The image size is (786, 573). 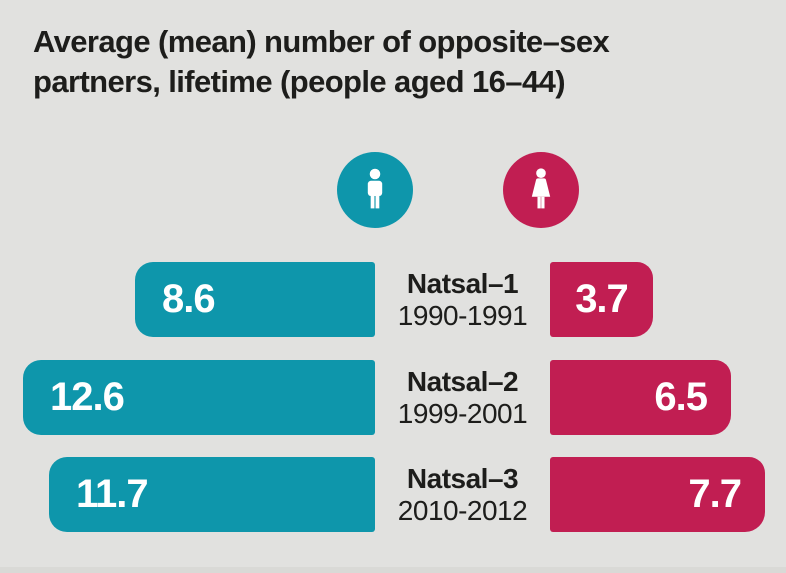 What do you see at coordinates (321, 41) in the screenshot?
I see `chart-title-line-1: Average (mean) number of opposite–sex` at bounding box center [321, 41].